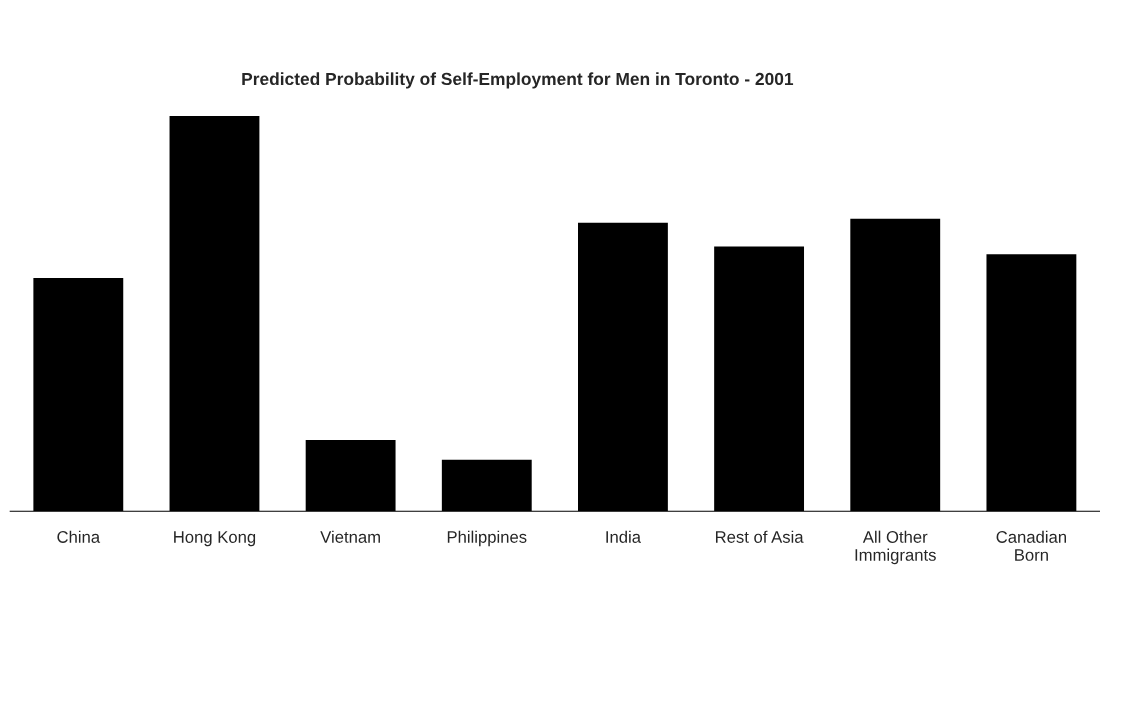 Image resolution: width=1137 pixels, height=712 pixels. Describe the element at coordinates (518, 80) in the screenshot. I see `chart-title: Predicted Probability of Self-Employment for Men in Toronto - 2001` at that location.